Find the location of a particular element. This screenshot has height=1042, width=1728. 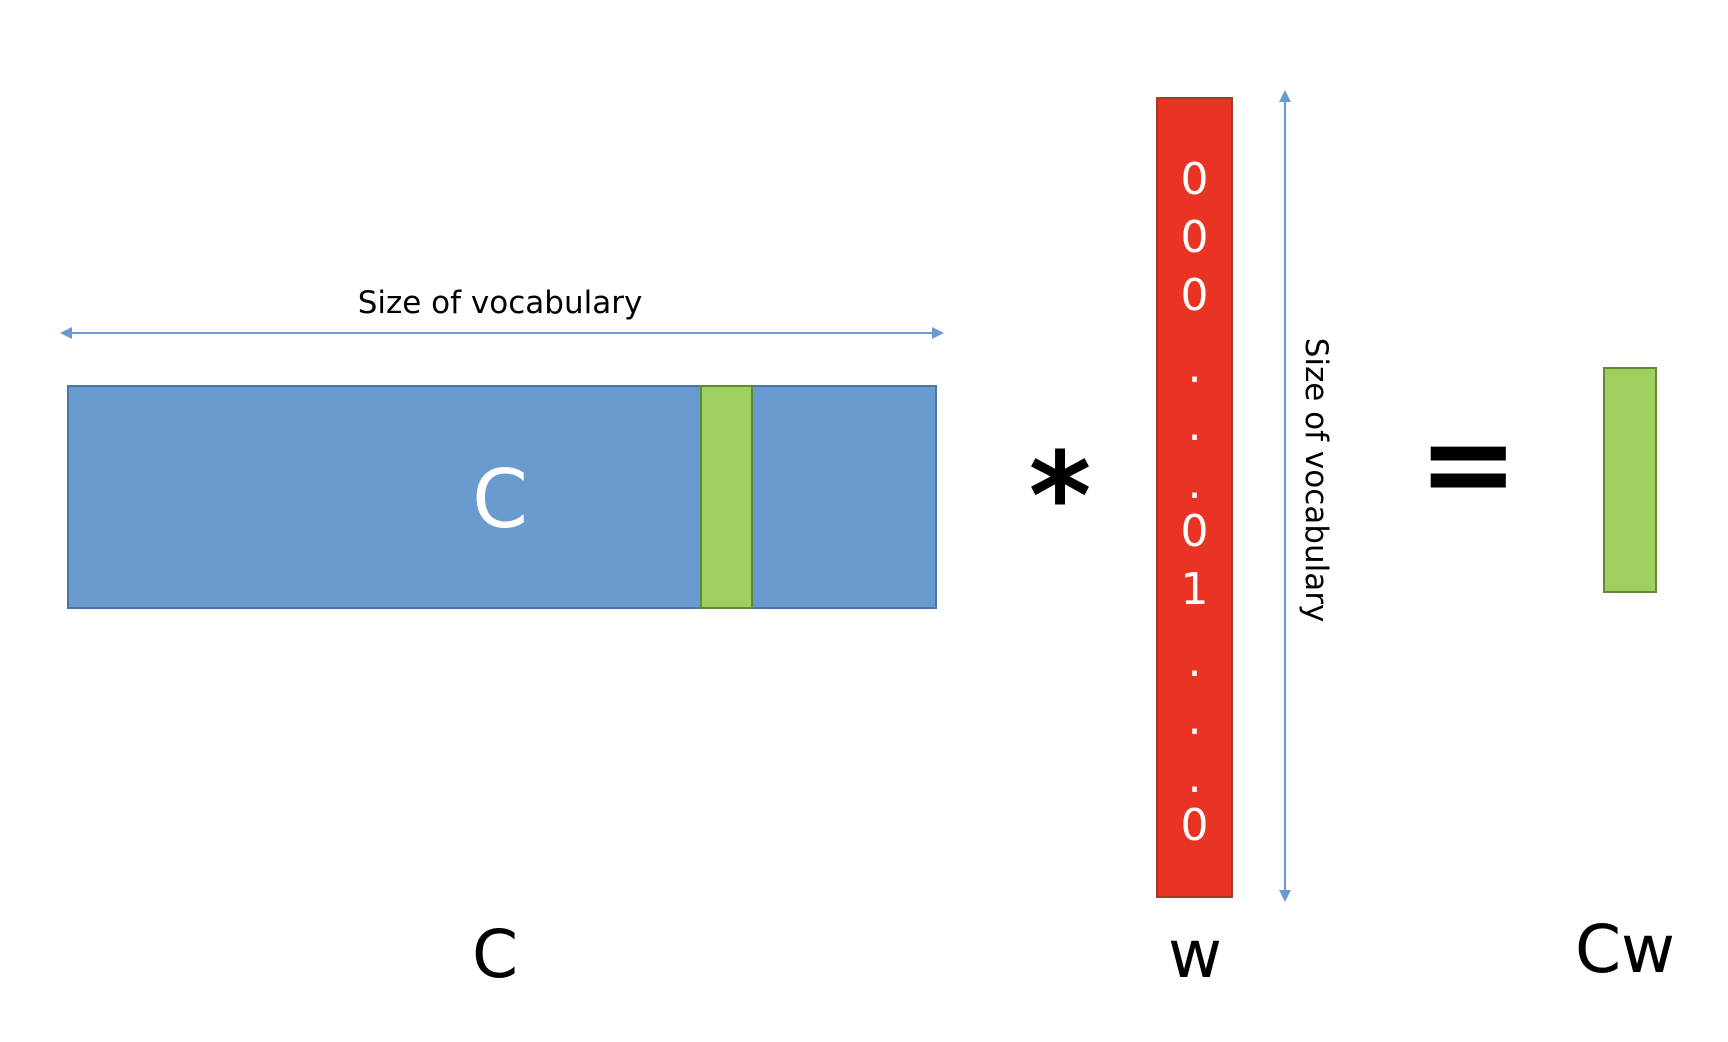

matrix-width-label: Size of vocabulary is located at coordinates (500, 303).